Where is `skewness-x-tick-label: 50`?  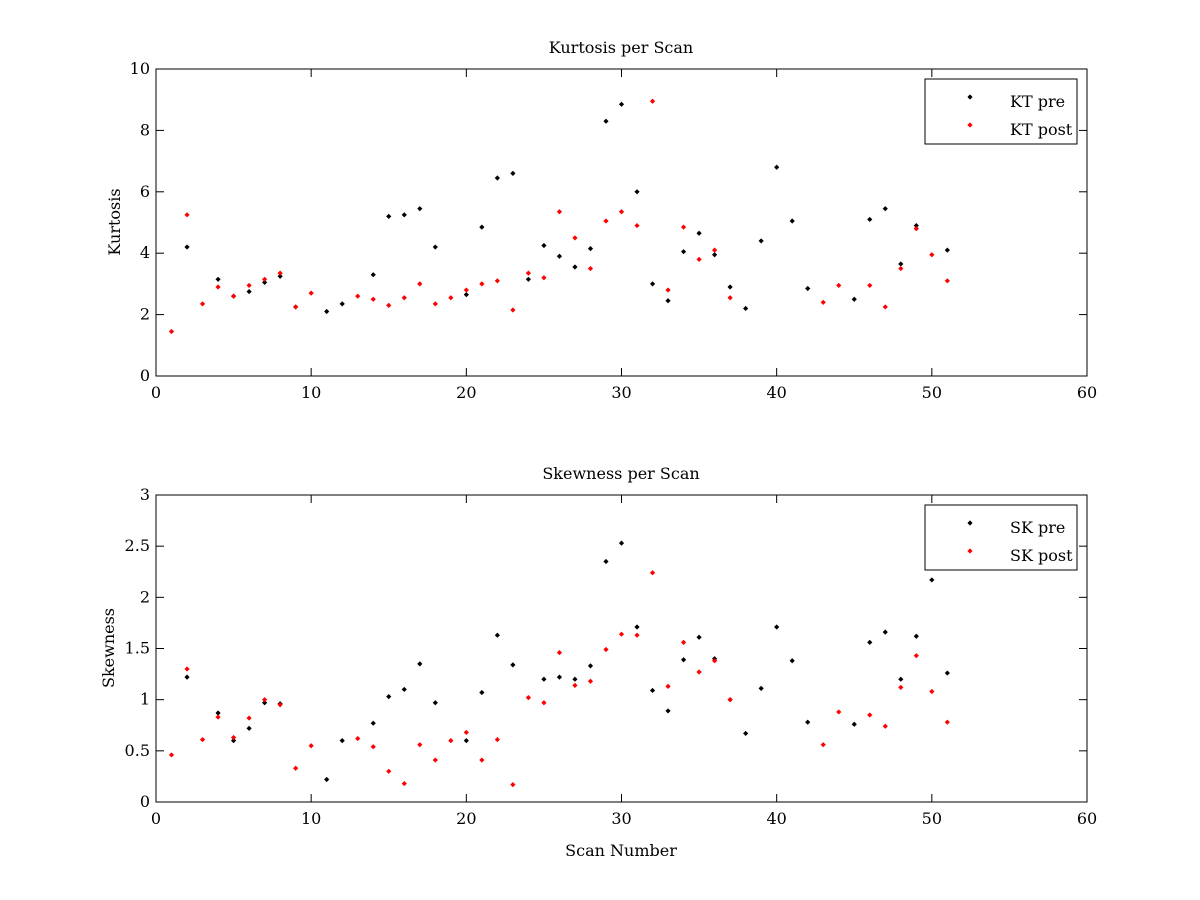 skewness-x-tick-label: 50 is located at coordinates (932, 818).